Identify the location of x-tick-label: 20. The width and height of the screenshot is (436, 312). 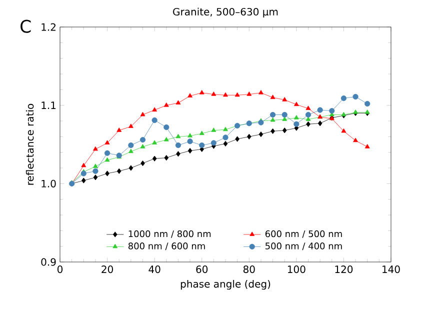
(107, 270).